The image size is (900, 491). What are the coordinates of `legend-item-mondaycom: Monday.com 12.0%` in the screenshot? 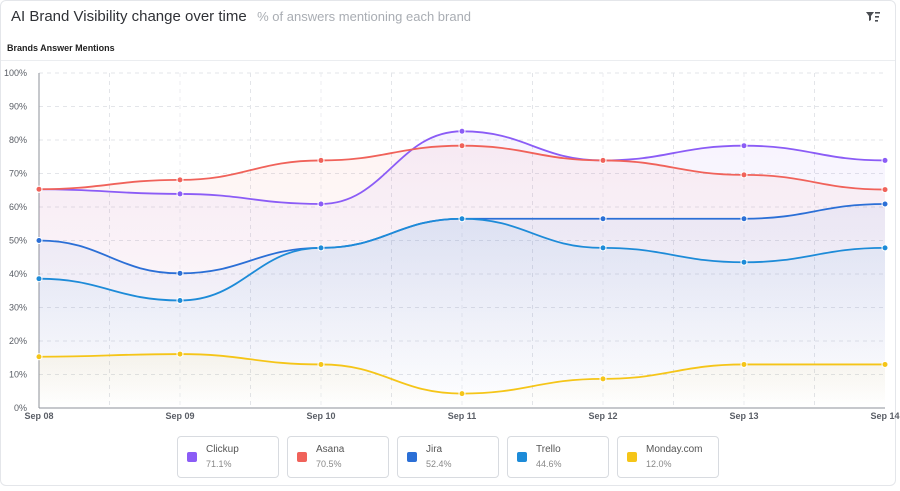 It's located at (668, 457).